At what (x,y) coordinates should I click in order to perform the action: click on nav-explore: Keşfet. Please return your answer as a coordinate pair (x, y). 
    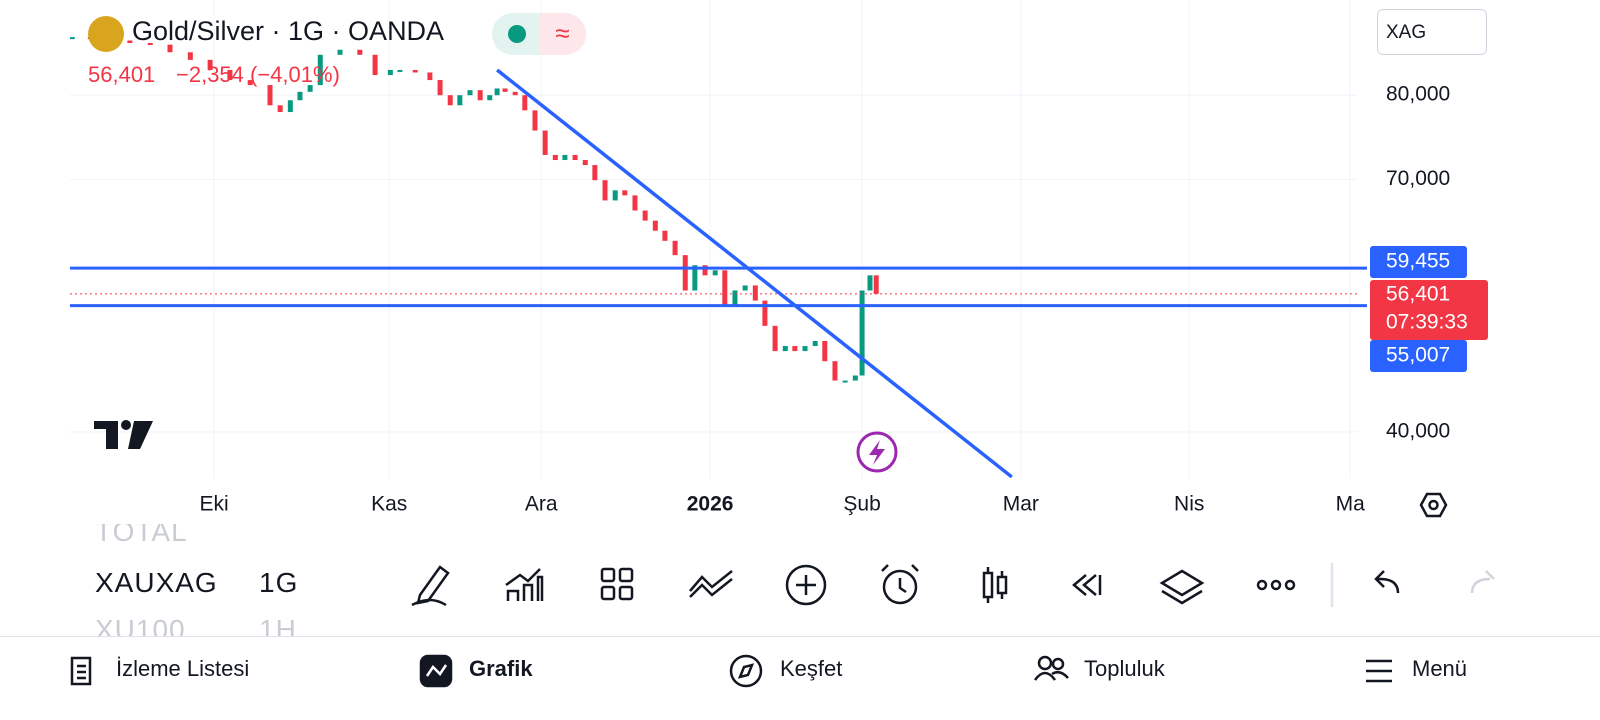
    Looking at the image, I should click on (811, 668).